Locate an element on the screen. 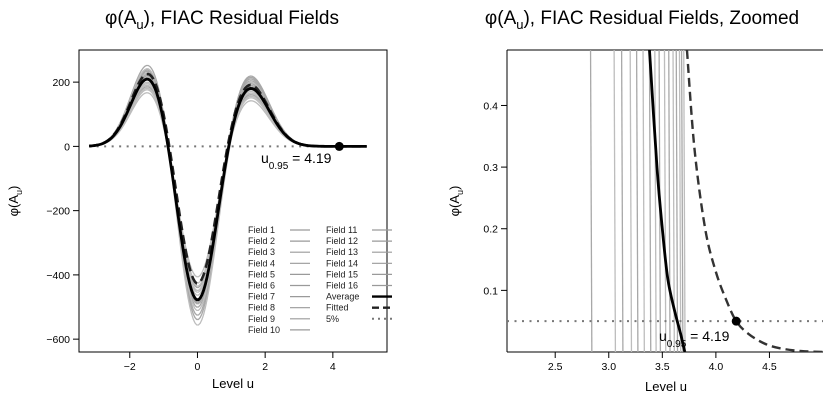 This screenshot has width=823, height=399. chart-right-x-tick-label: 2.5 is located at coordinates (555, 367).